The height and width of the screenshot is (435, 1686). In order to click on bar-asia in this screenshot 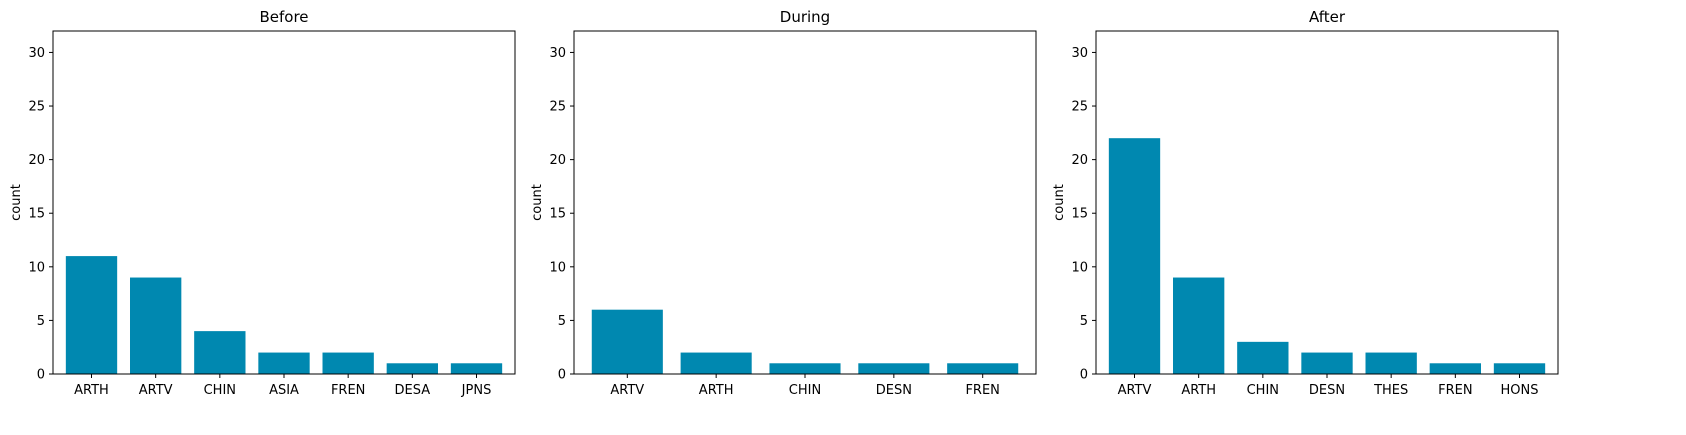, I will do `click(284, 363)`.